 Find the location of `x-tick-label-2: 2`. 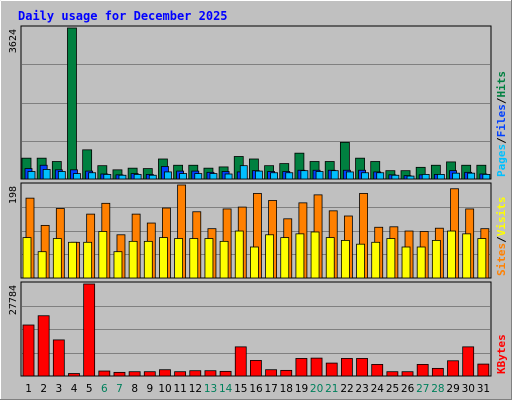

x-tick-label-2: 2 is located at coordinates (43, 389).